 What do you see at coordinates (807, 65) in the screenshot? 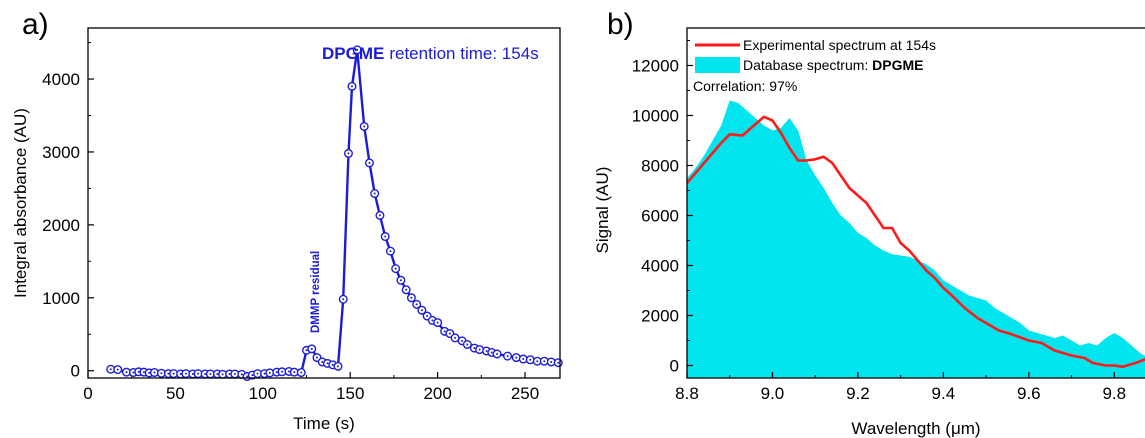
I see `legend-label-database-text: Database spectrum:` at bounding box center [807, 65].